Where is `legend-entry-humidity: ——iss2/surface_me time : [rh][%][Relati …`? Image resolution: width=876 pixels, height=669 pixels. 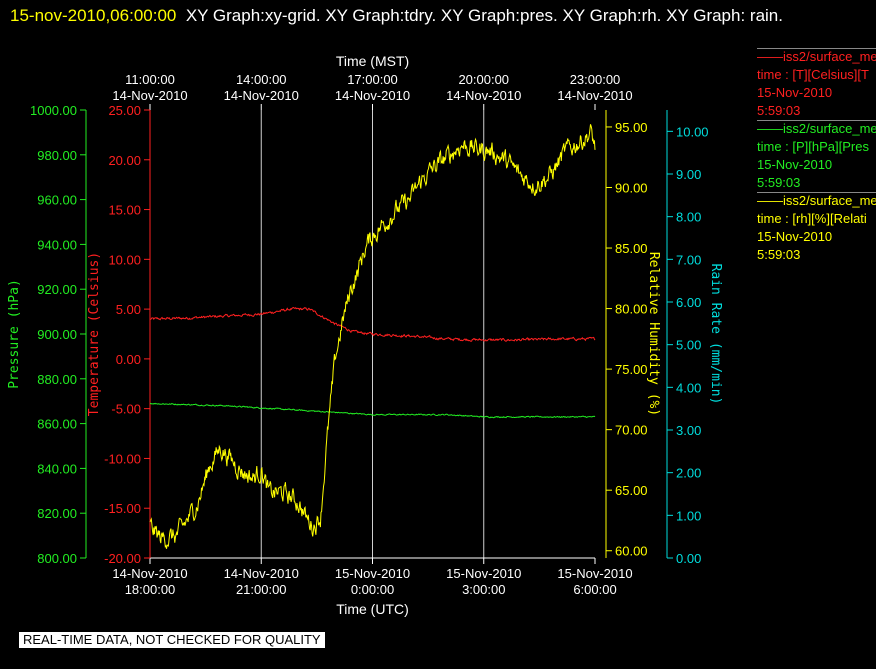 legend-entry-humidity: ——iss2/surface_me time : [rh][%][Relati … is located at coordinates (816, 228).